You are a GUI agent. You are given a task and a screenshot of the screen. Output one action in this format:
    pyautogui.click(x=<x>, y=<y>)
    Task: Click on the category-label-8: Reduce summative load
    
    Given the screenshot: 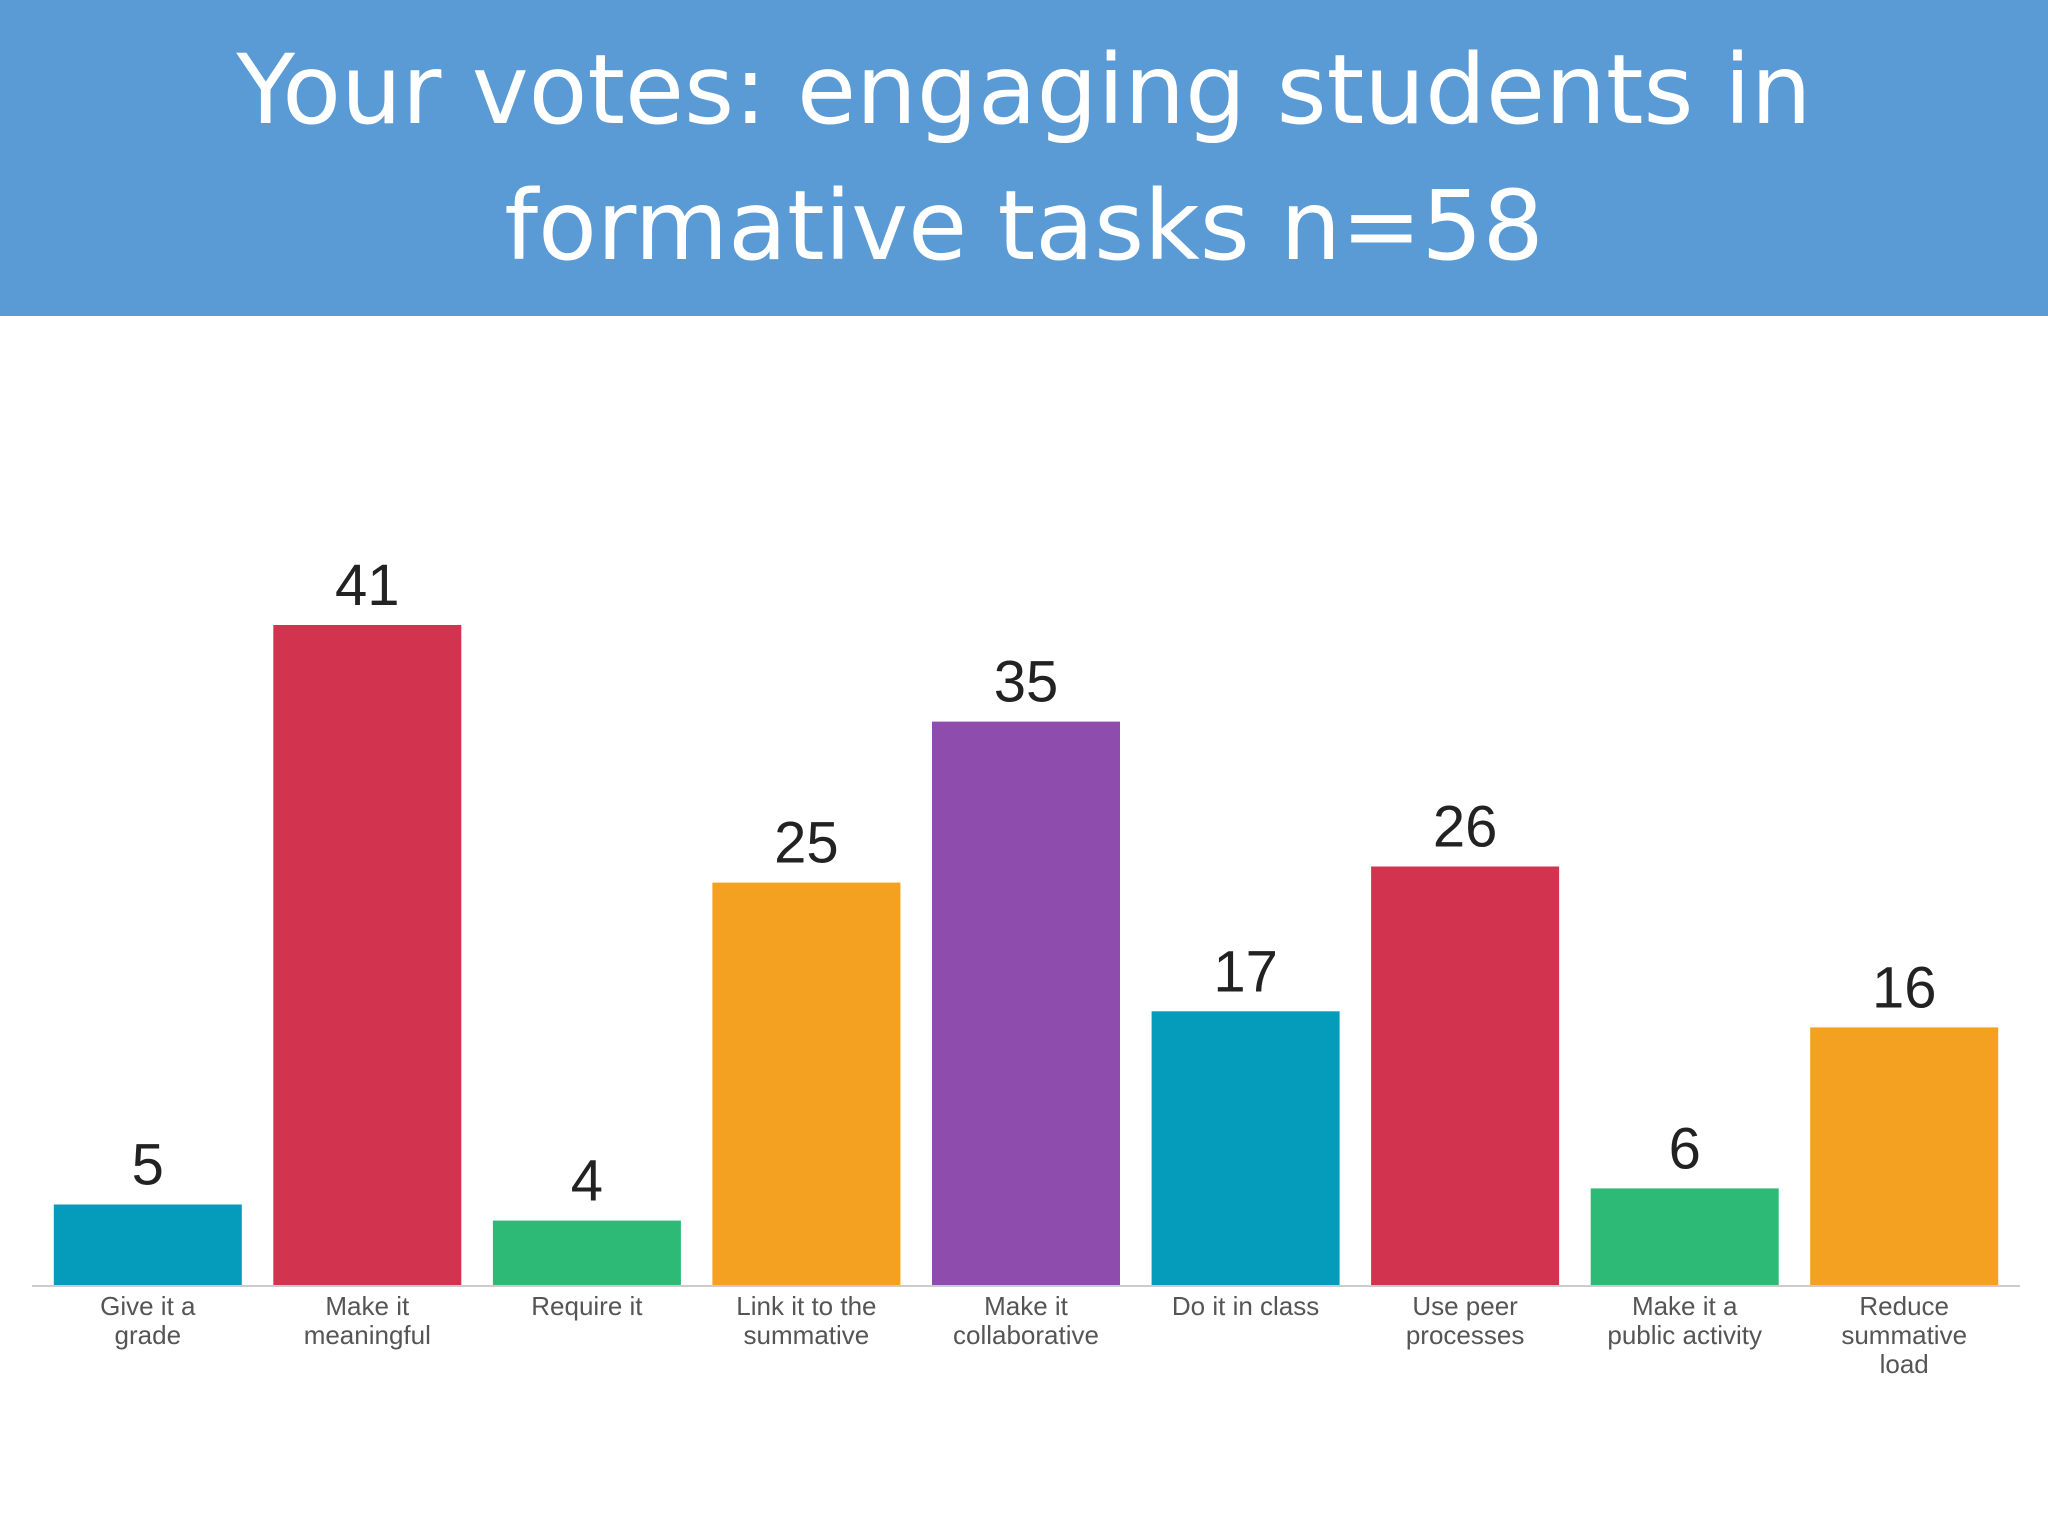 What is the action you would take?
    pyautogui.click(x=1904, y=1335)
    